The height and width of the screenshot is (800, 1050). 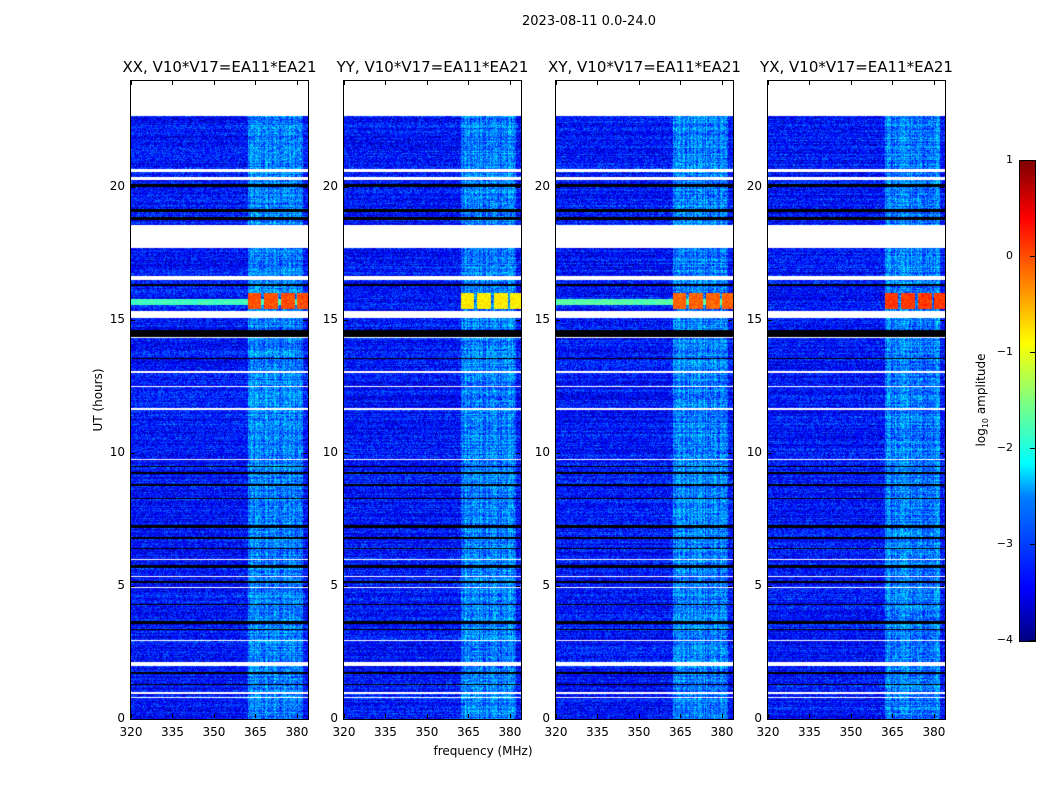 I want to click on figure-title: 2023-08-11 0.0-24.0, so click(x=589, y=21).